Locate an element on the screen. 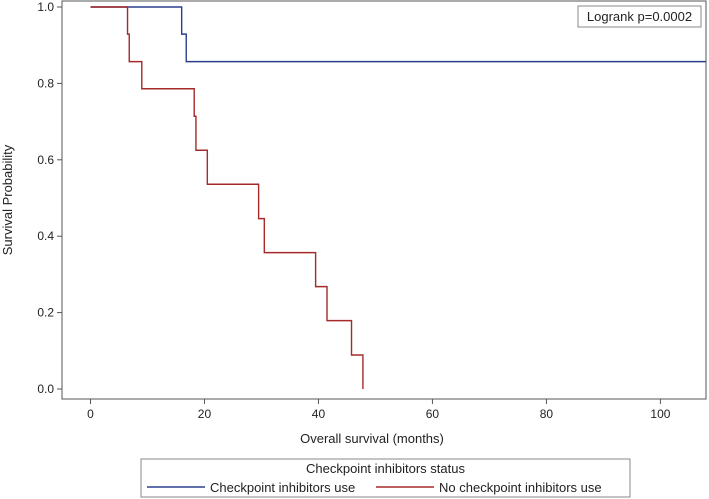 The width and height of the screenshot is (709, 499). y-tick-label: 0.4 is located at coordinates (45, 236).